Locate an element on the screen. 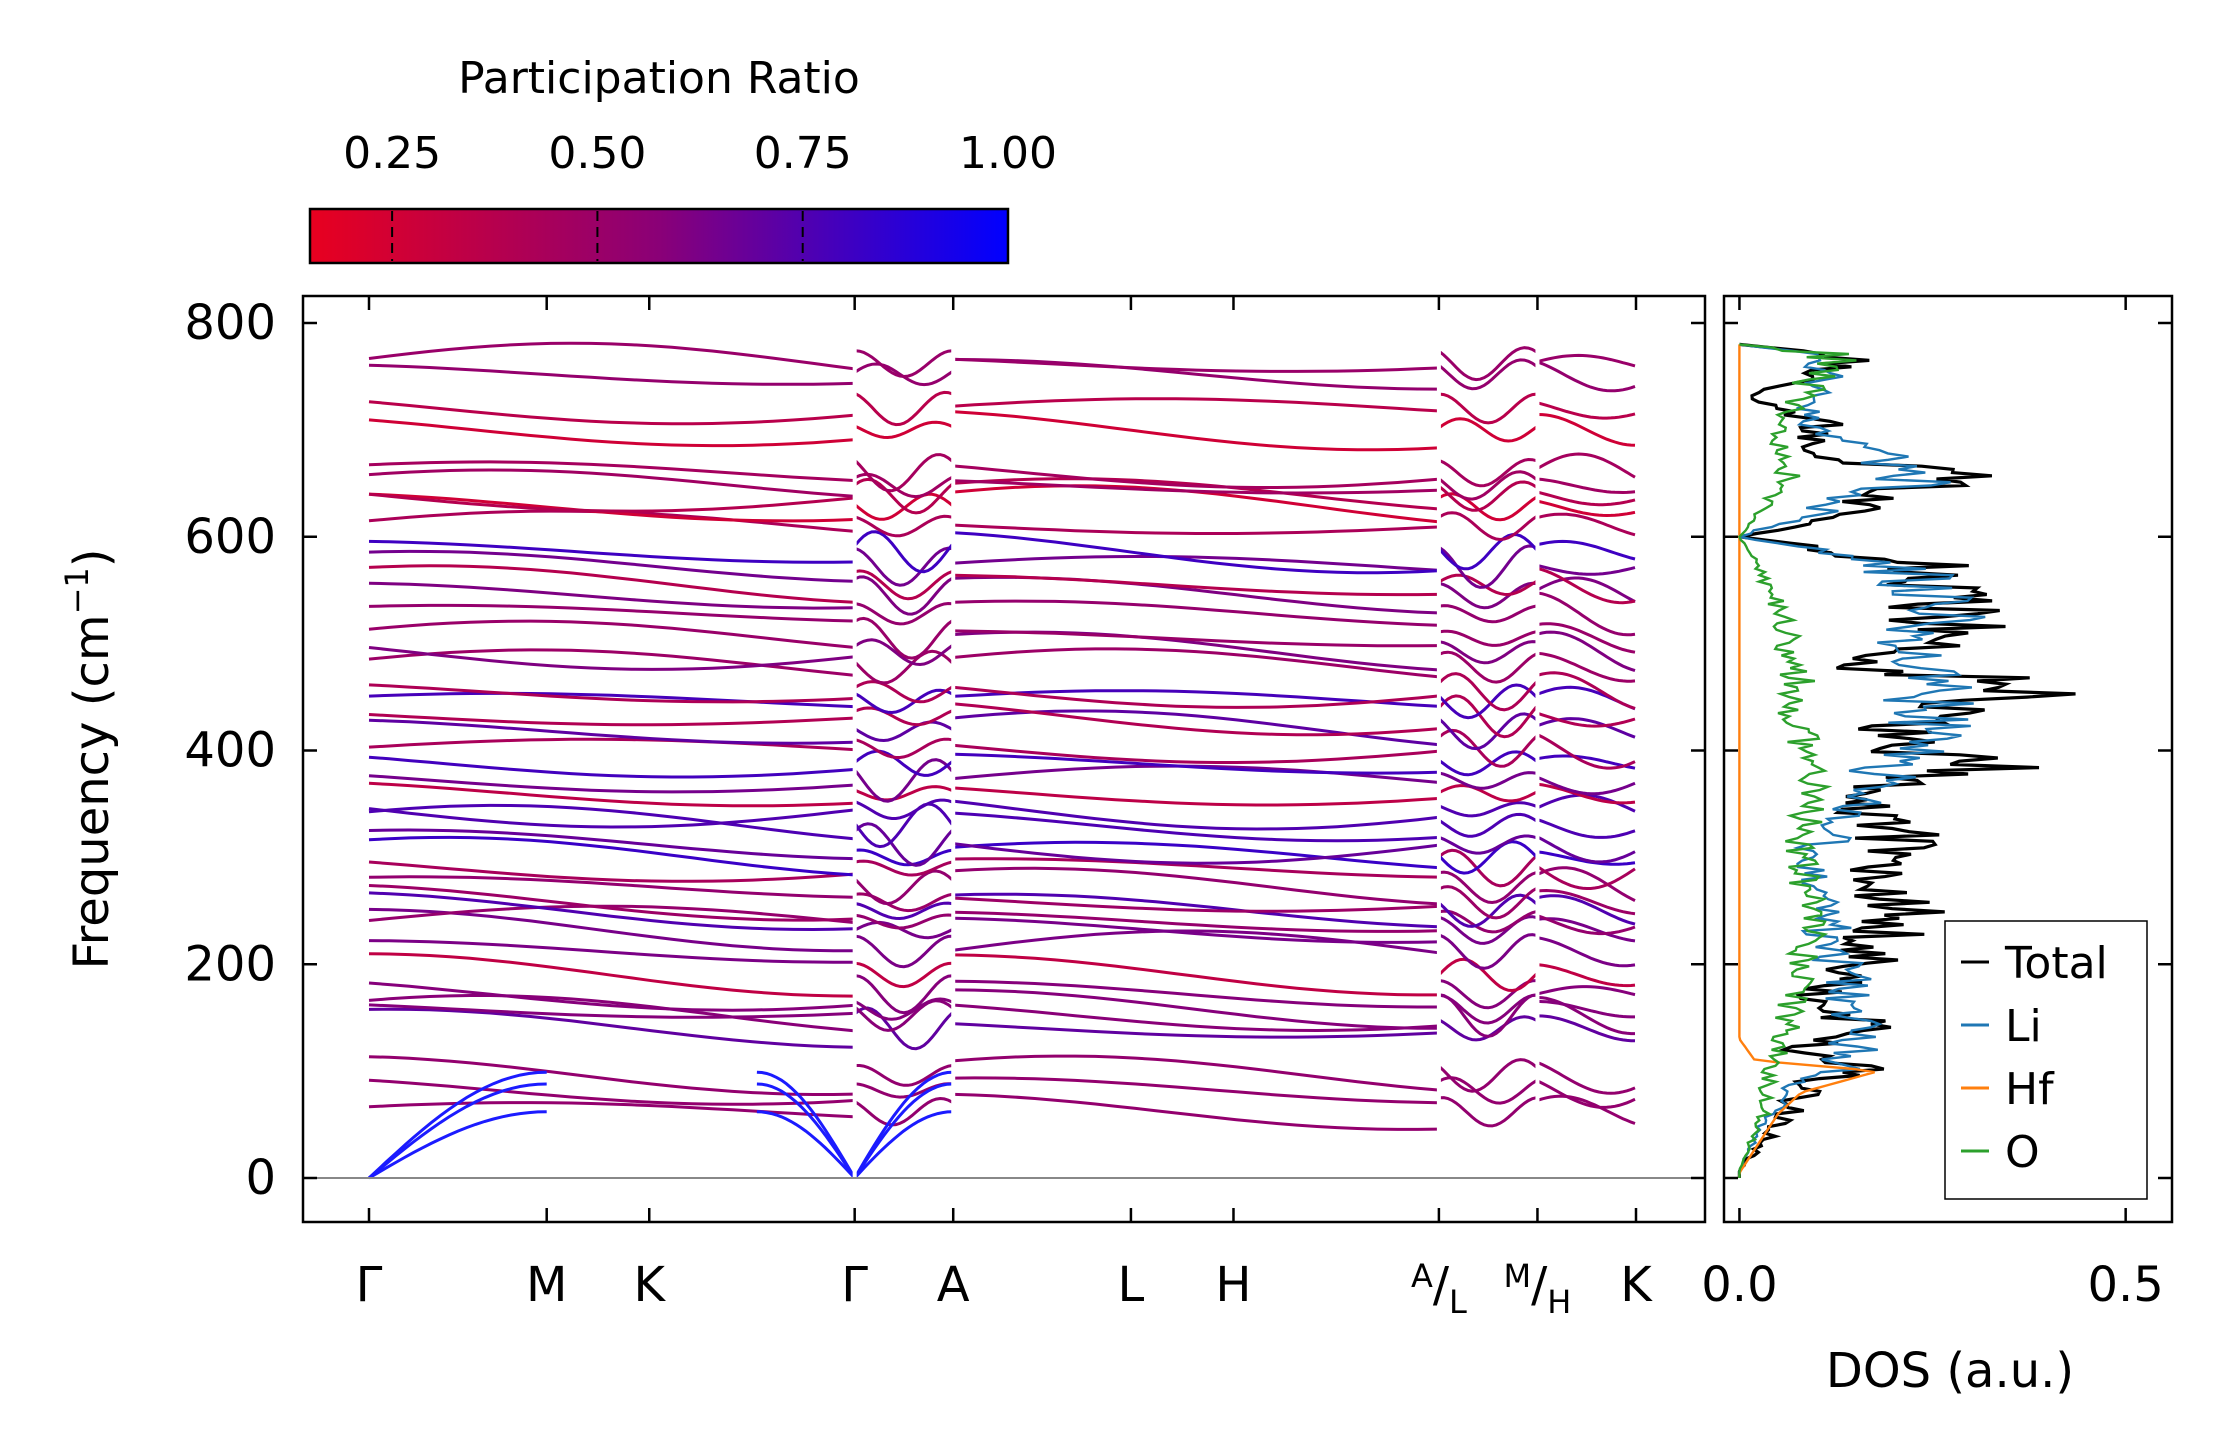  dos-series-li is located at coordinates (1862, 760).